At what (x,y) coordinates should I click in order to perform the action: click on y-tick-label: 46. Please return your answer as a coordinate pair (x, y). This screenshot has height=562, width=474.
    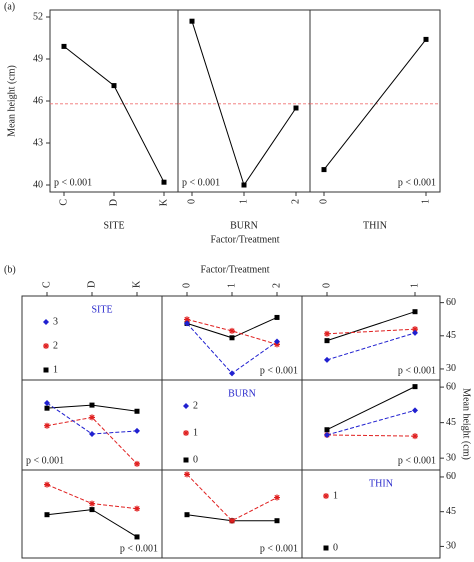
    Looking at the image, I should click on (38, 100).